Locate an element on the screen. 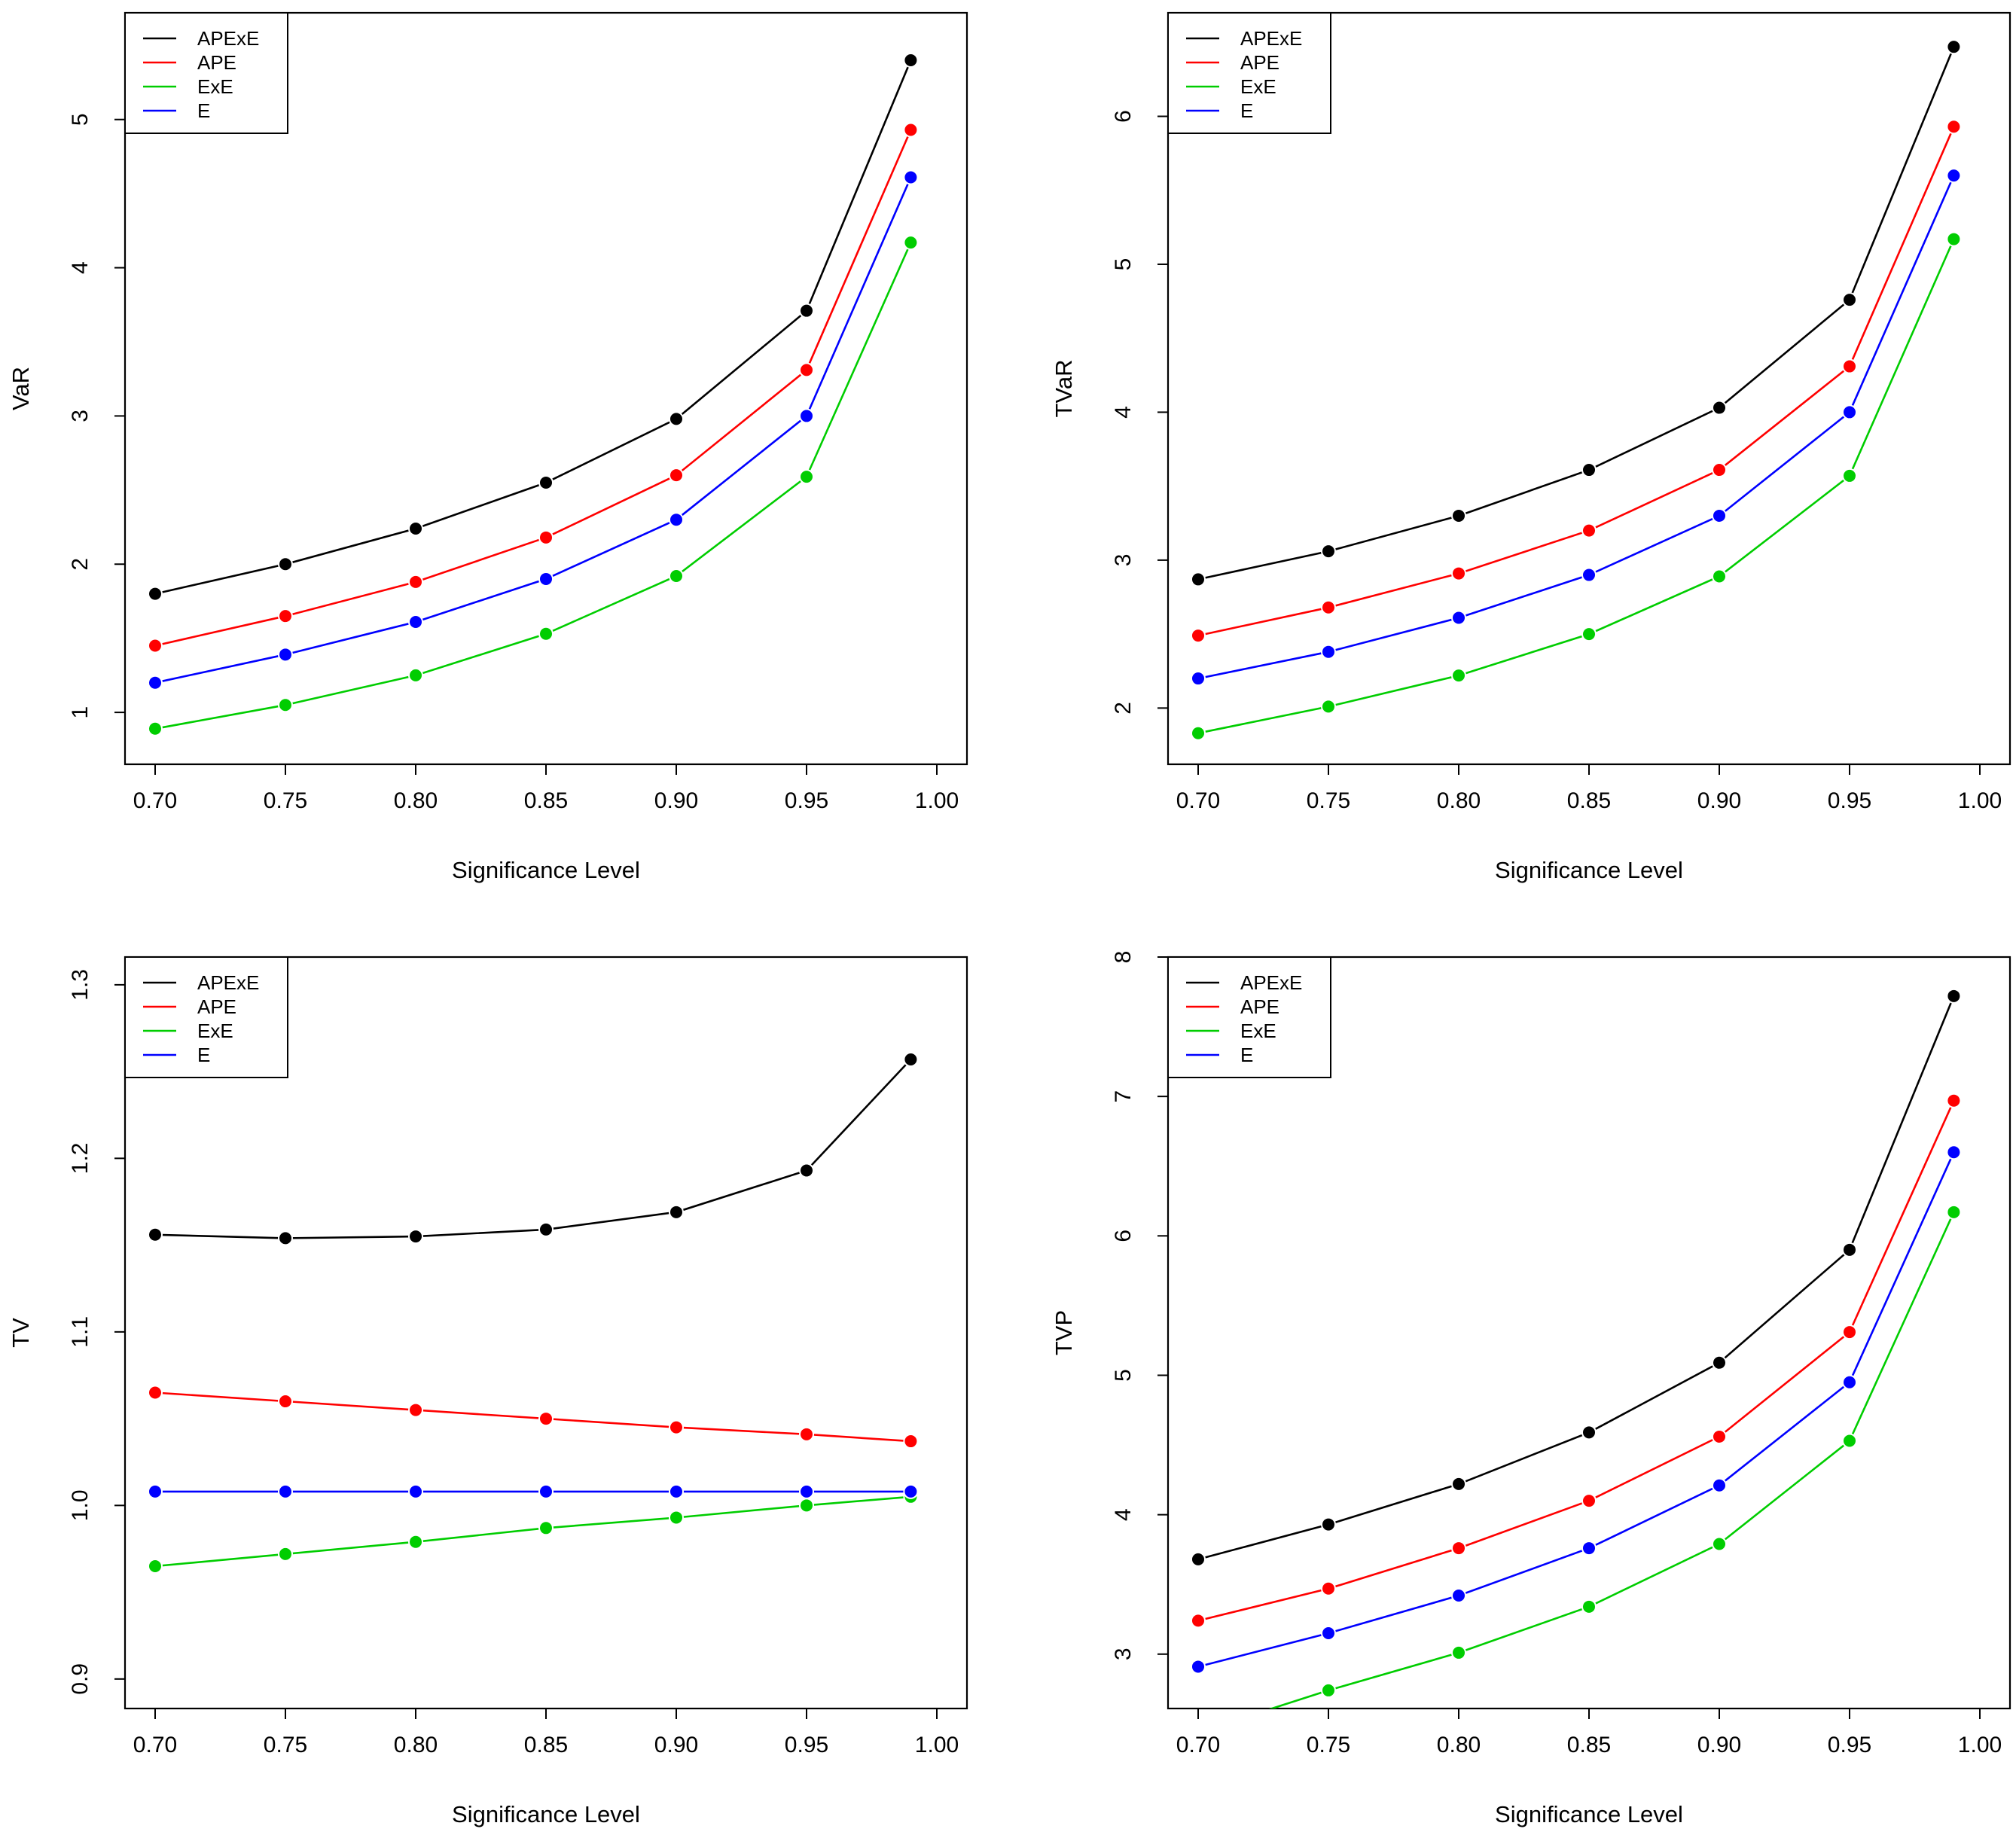 The width and height of the screenshot is (2016, 1835). x-tick-label: 0.80 is located at coordinates (416, 800).